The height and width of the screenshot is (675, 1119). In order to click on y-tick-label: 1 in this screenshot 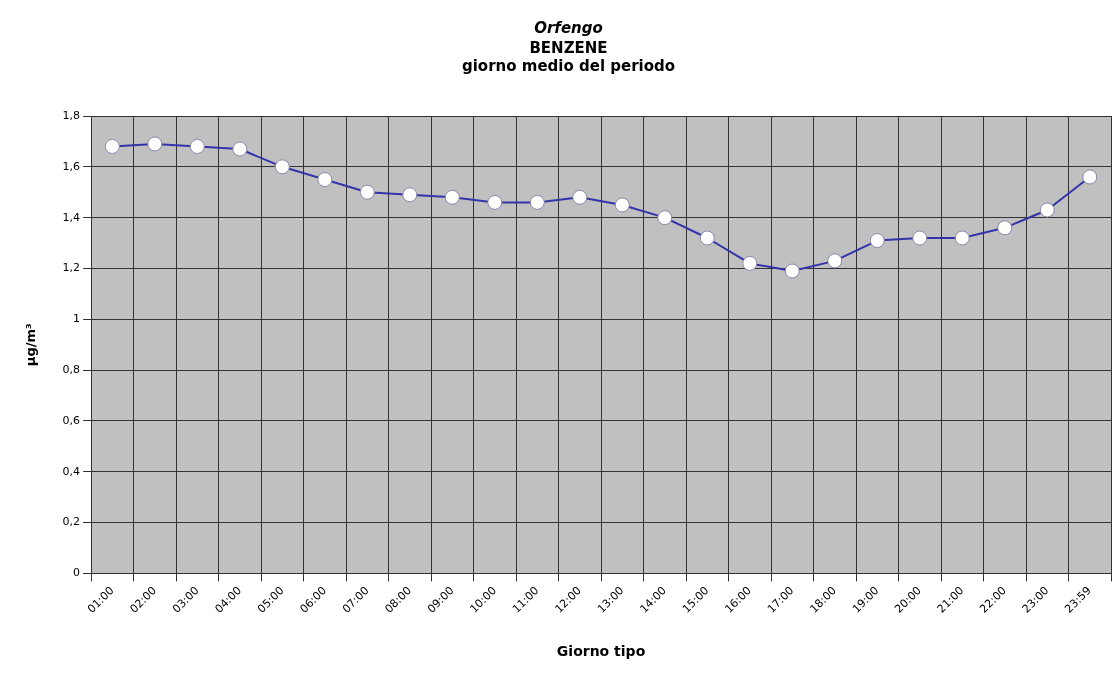, I will do `click(77, 319)`.